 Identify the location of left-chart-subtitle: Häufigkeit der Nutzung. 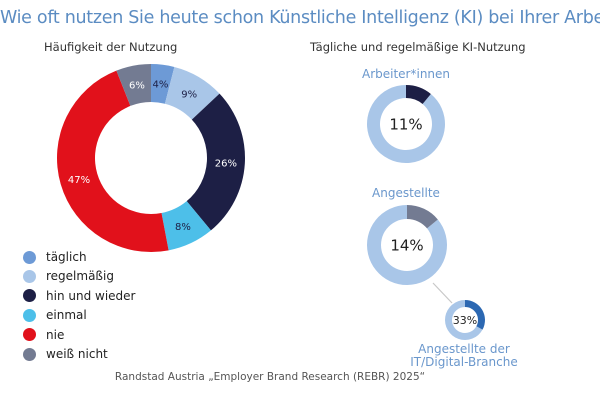
(111, 47).